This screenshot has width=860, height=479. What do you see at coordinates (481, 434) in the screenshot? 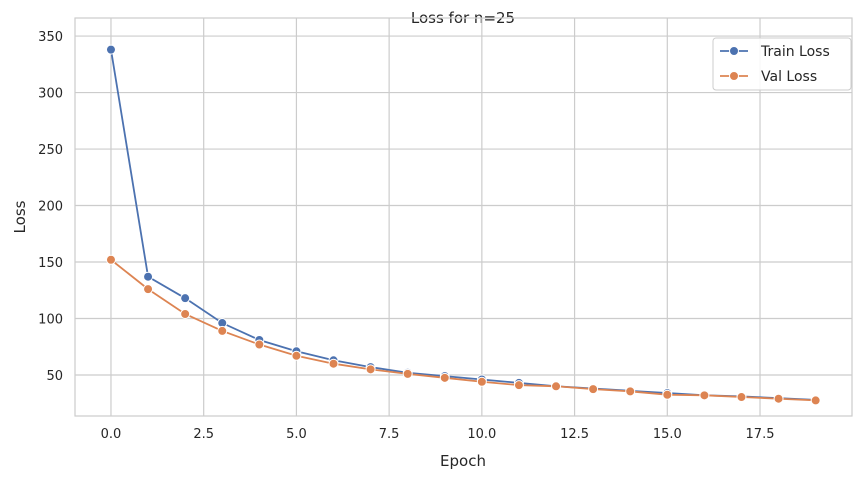
I see `x-tick-label: 10.0` at bounding box center [481, 434].